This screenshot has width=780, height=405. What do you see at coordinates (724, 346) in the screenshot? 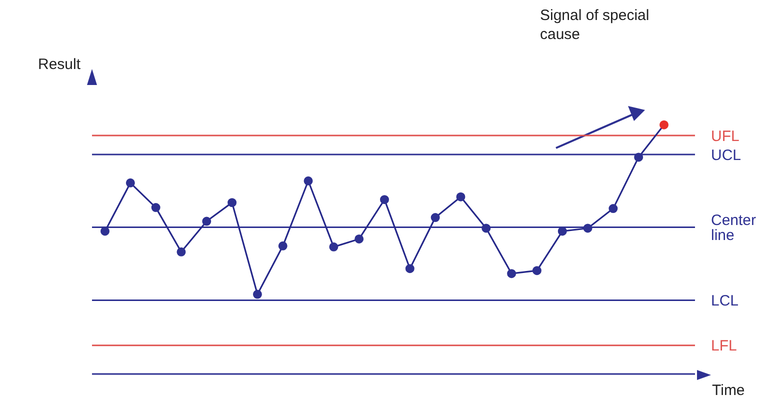
I see `ref-line-label: LFL` at bounding box center [724, 346].